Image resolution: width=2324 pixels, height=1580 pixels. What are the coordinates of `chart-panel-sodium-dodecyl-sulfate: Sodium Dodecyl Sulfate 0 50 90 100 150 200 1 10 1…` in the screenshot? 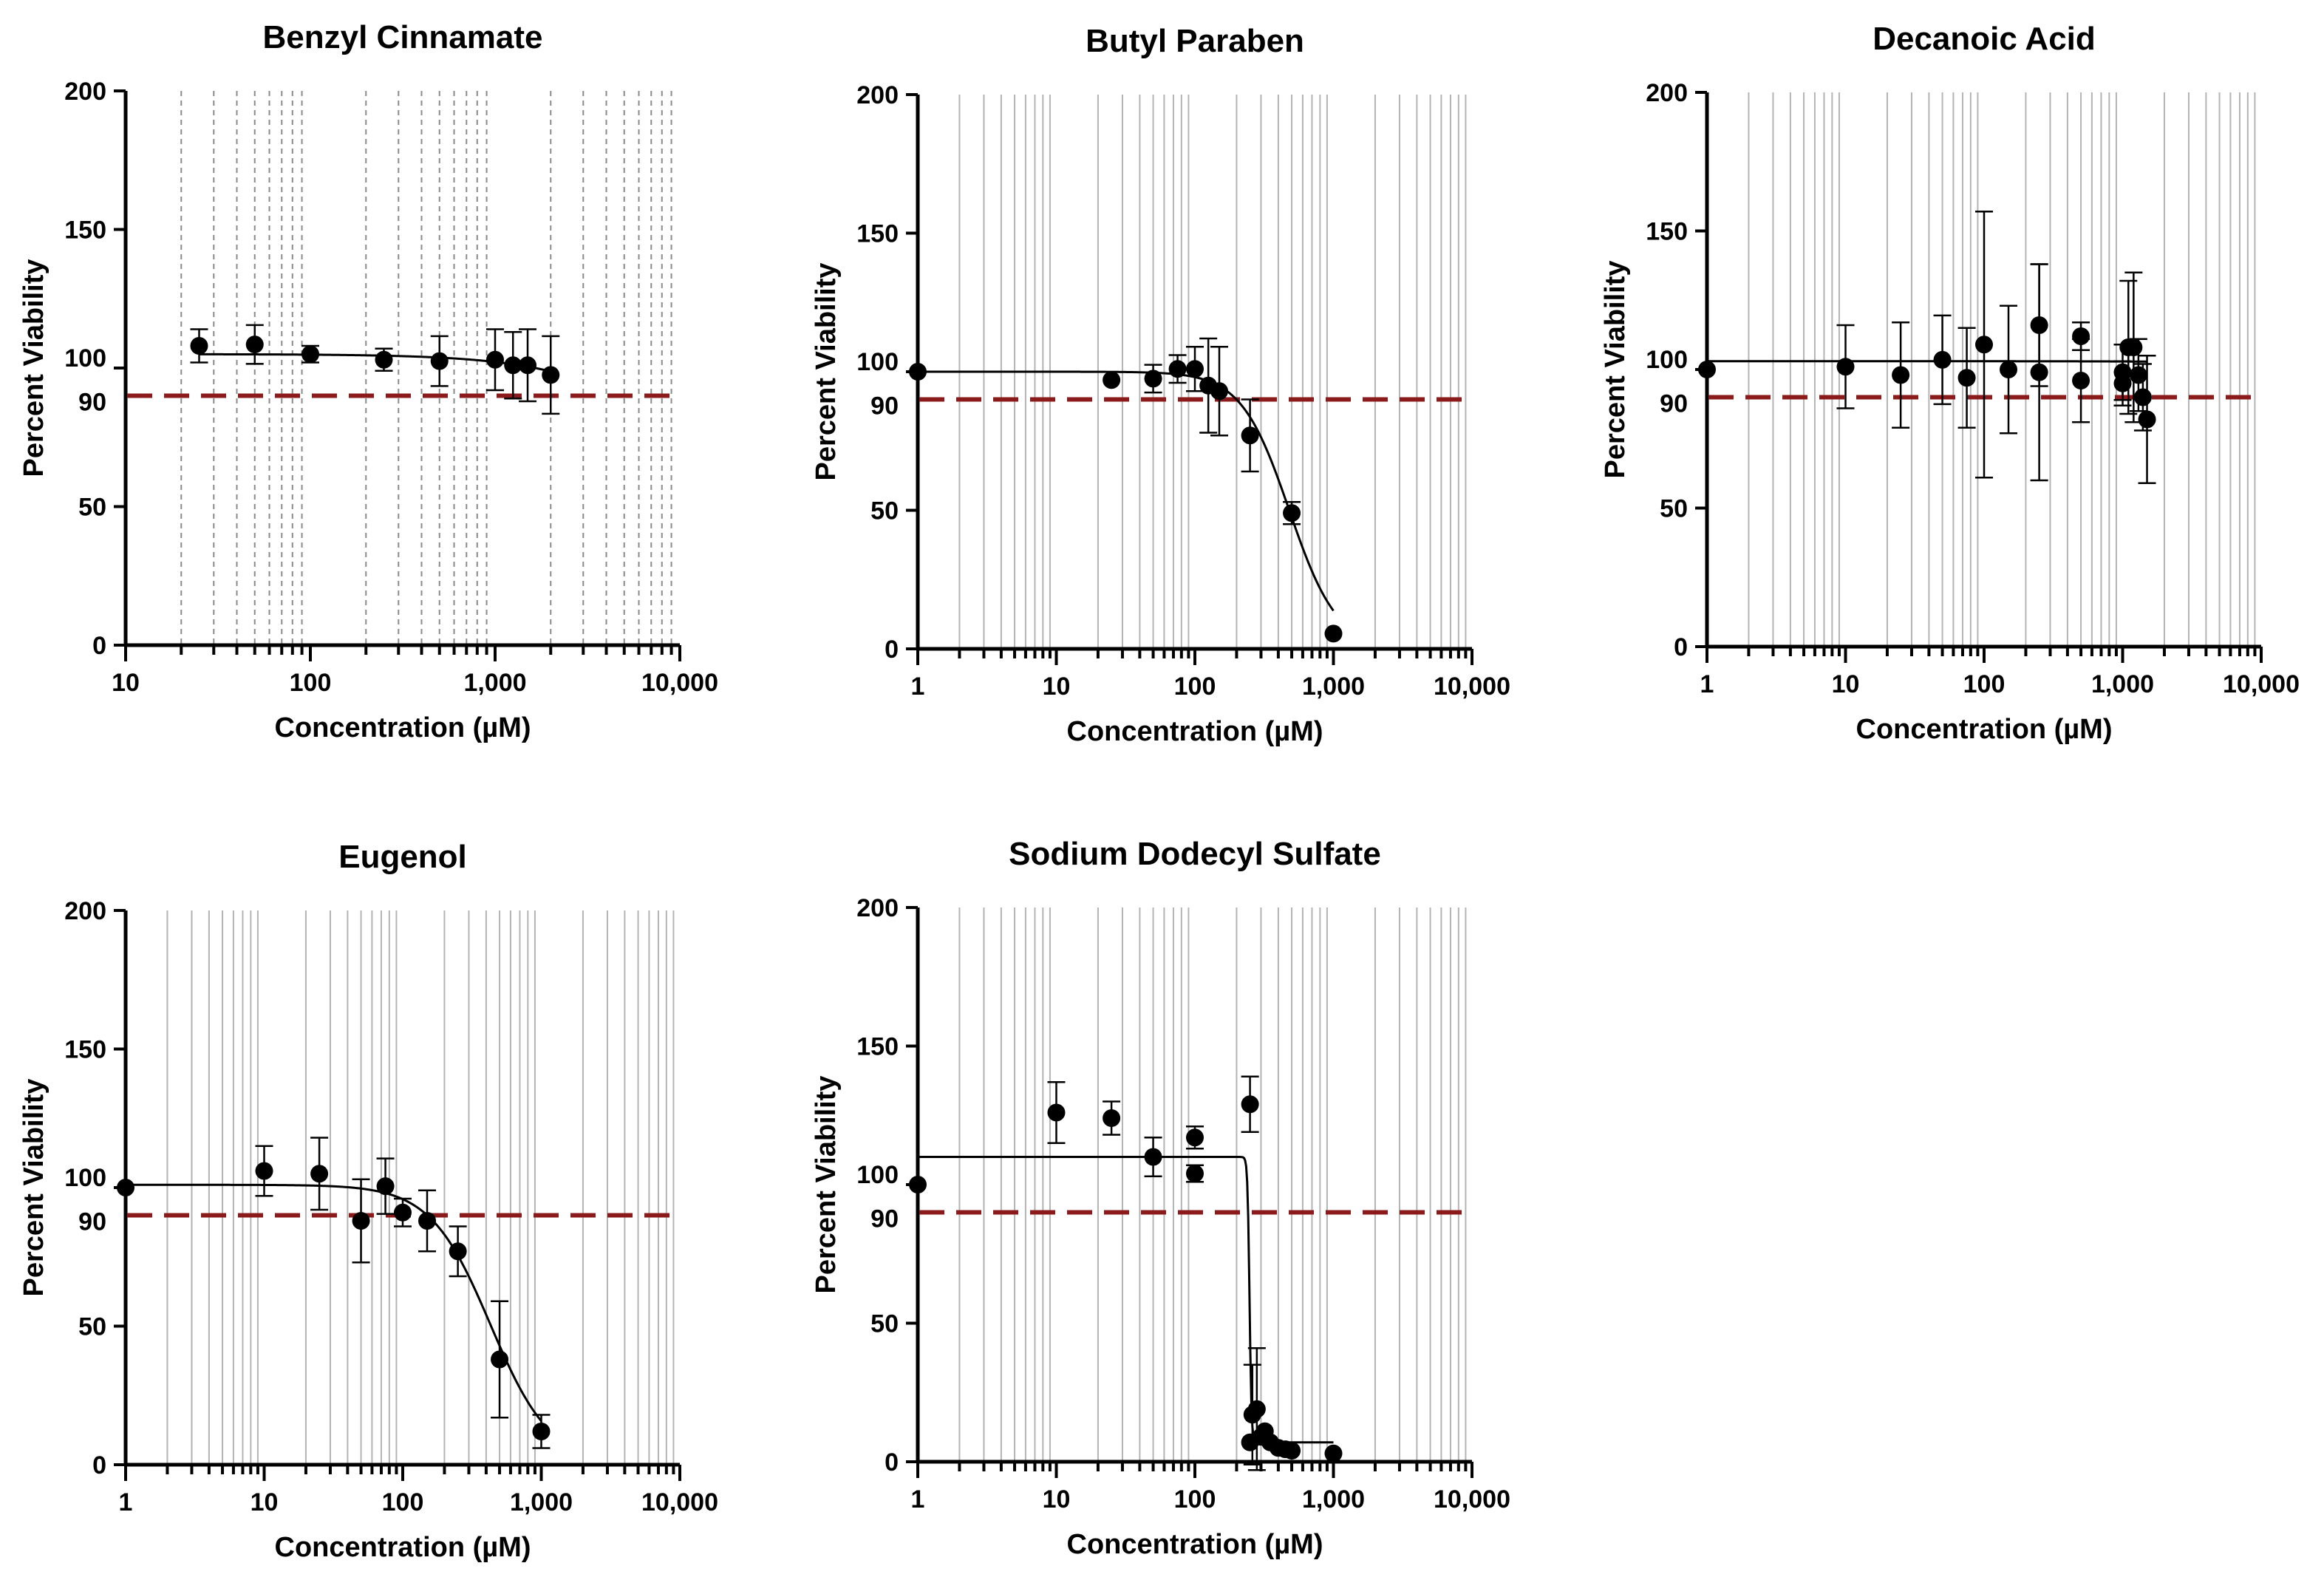 It's located at (1160, 1198).